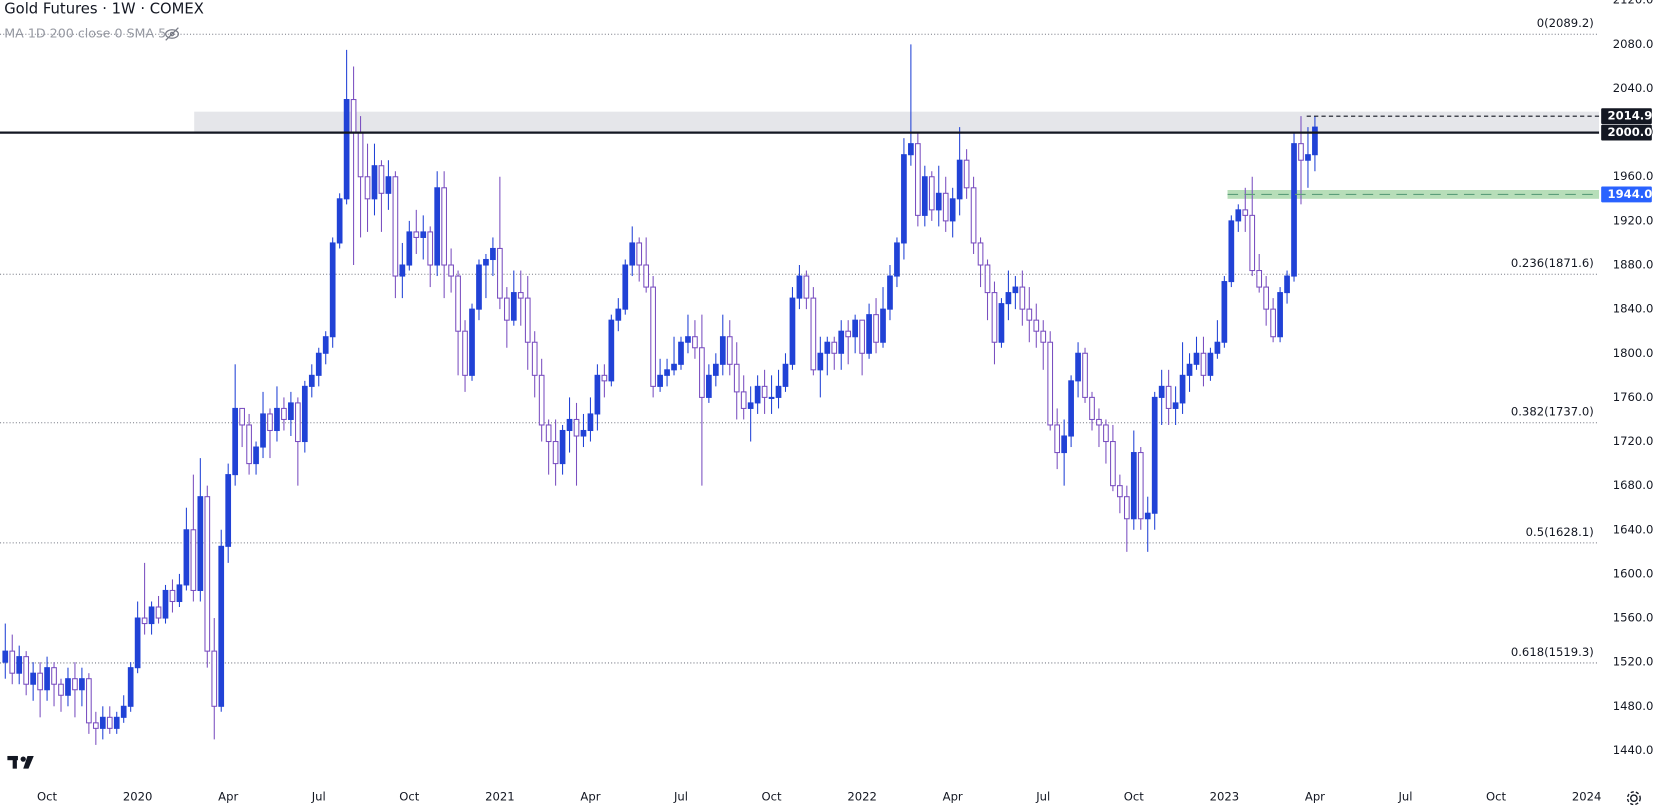  Describe the element at coordinates (1630, 194) in the screenshot. I see `price-tag-label: 1944.0` at that location.